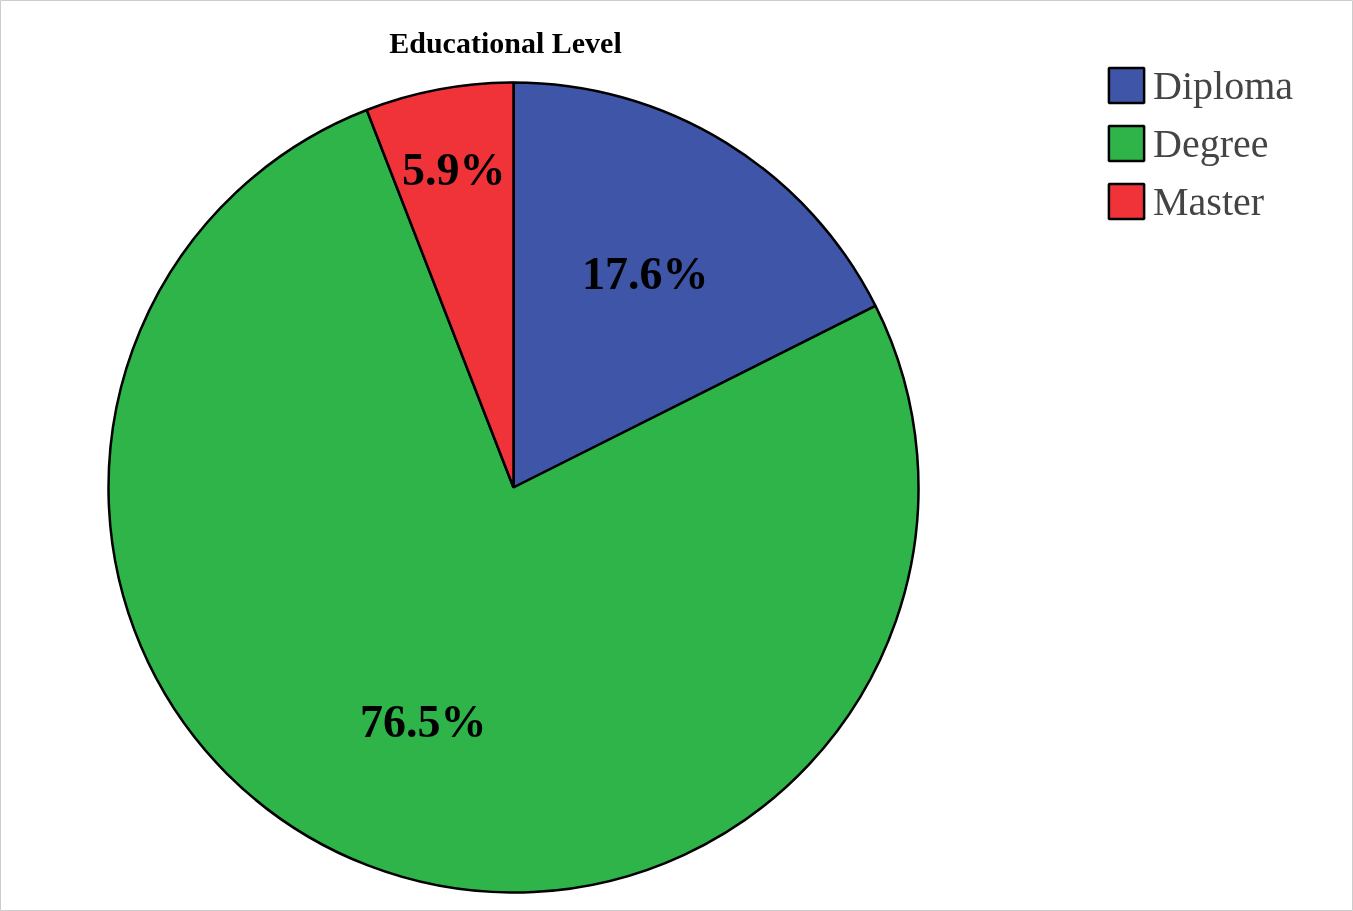 The image size is (1353, 911). What do you see at coordinates (505, 42) in the screenshot?
I see `chart-title: Educational Level` at bounding box center [505, 42].